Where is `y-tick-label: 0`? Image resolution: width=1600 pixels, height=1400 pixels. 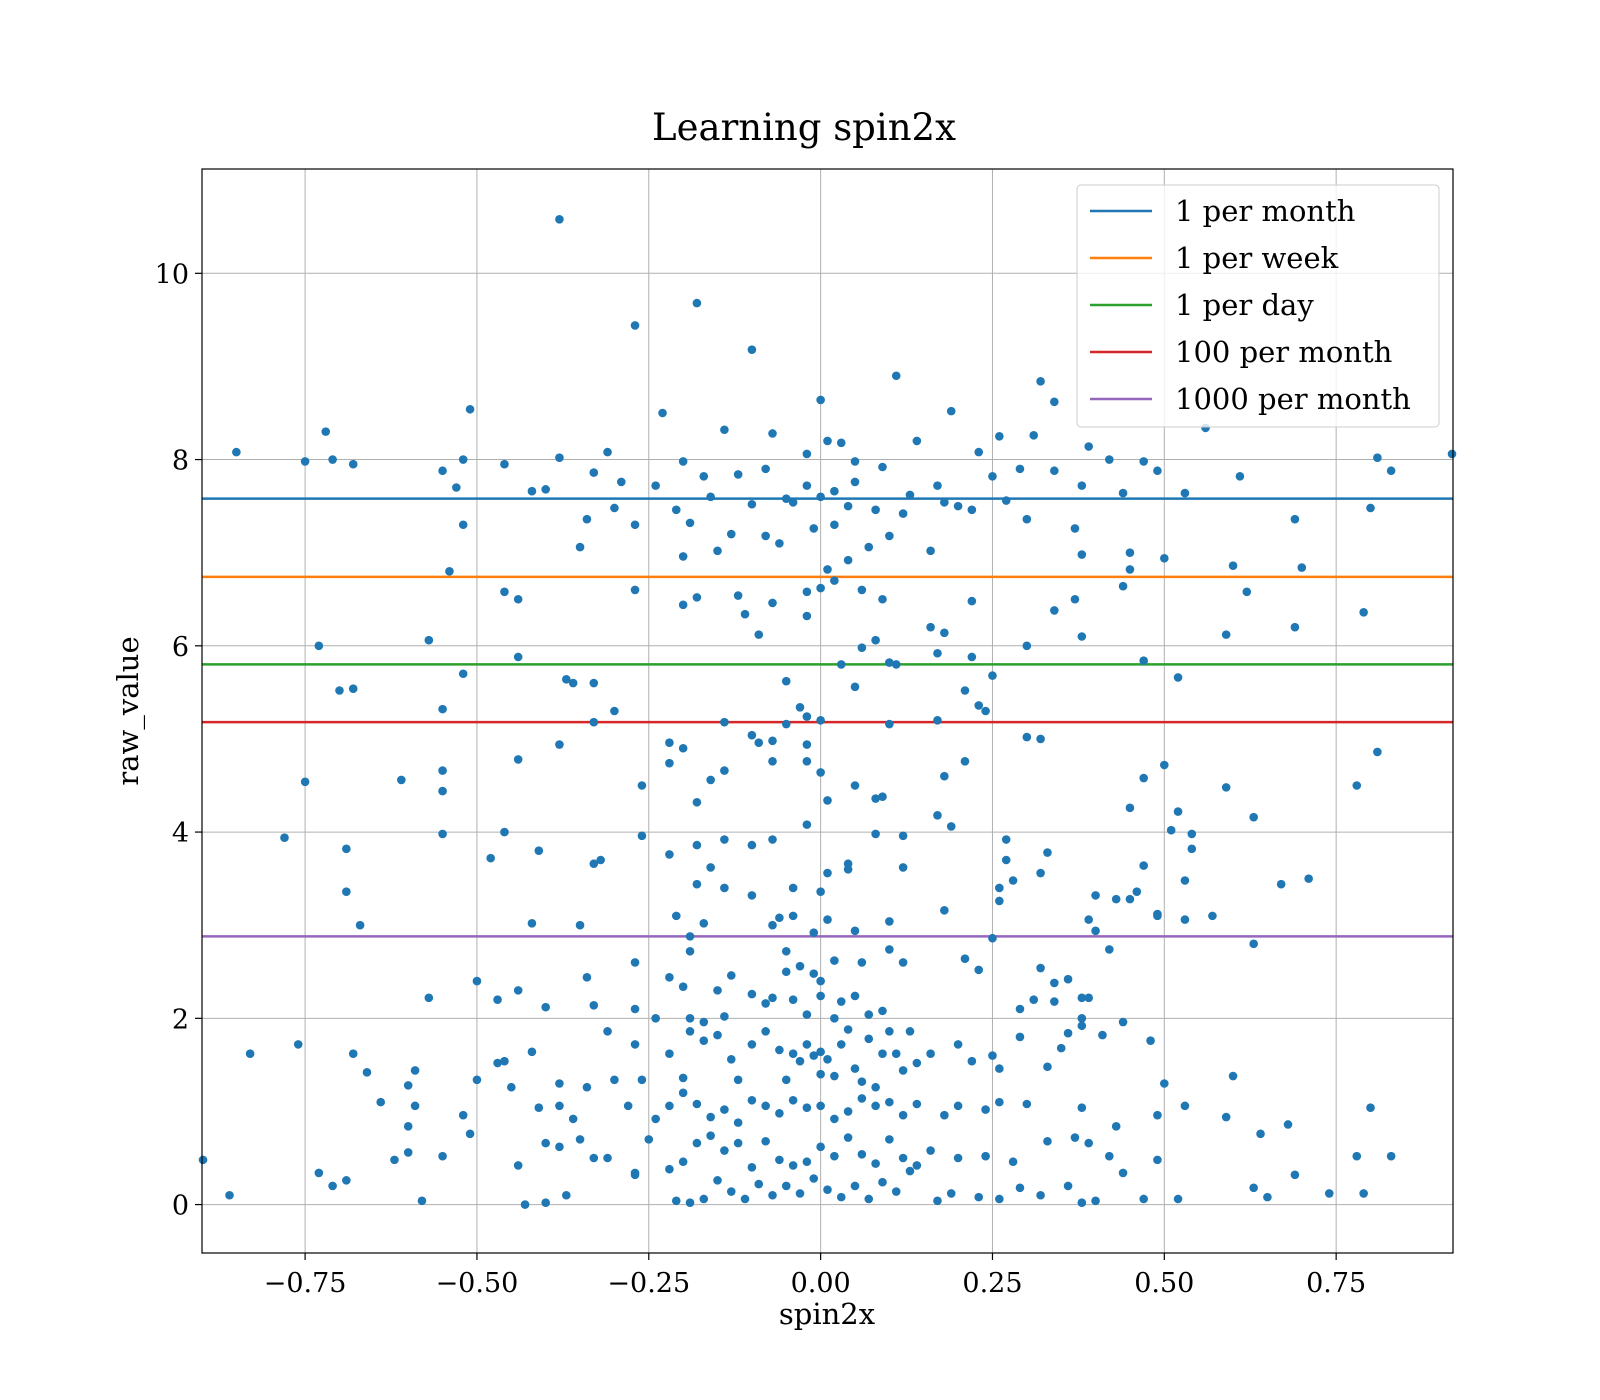
y-tick-label: 0 is located at coordinates (180, 1206).